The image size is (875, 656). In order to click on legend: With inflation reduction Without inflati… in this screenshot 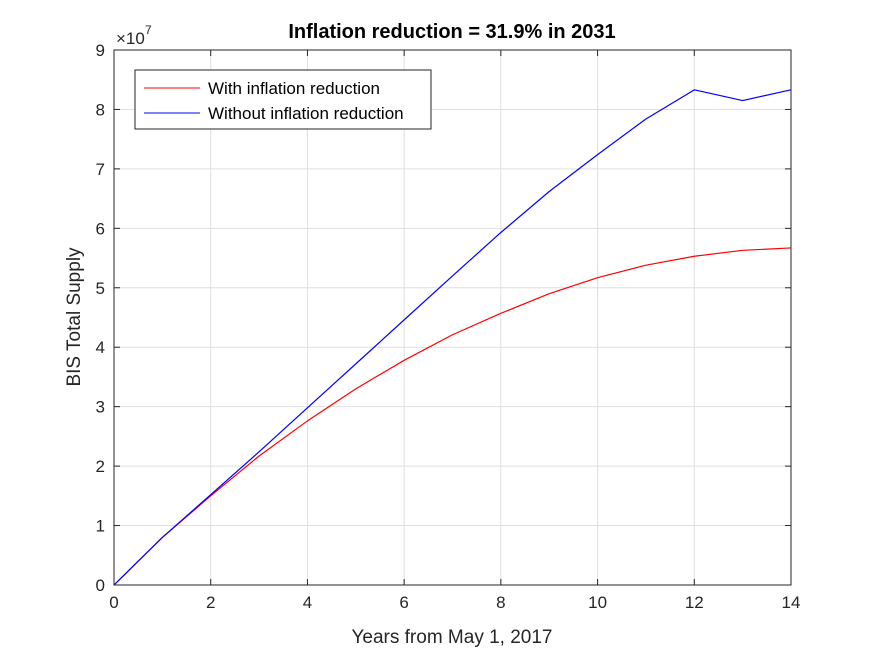, I will do `click(283, 99)`.